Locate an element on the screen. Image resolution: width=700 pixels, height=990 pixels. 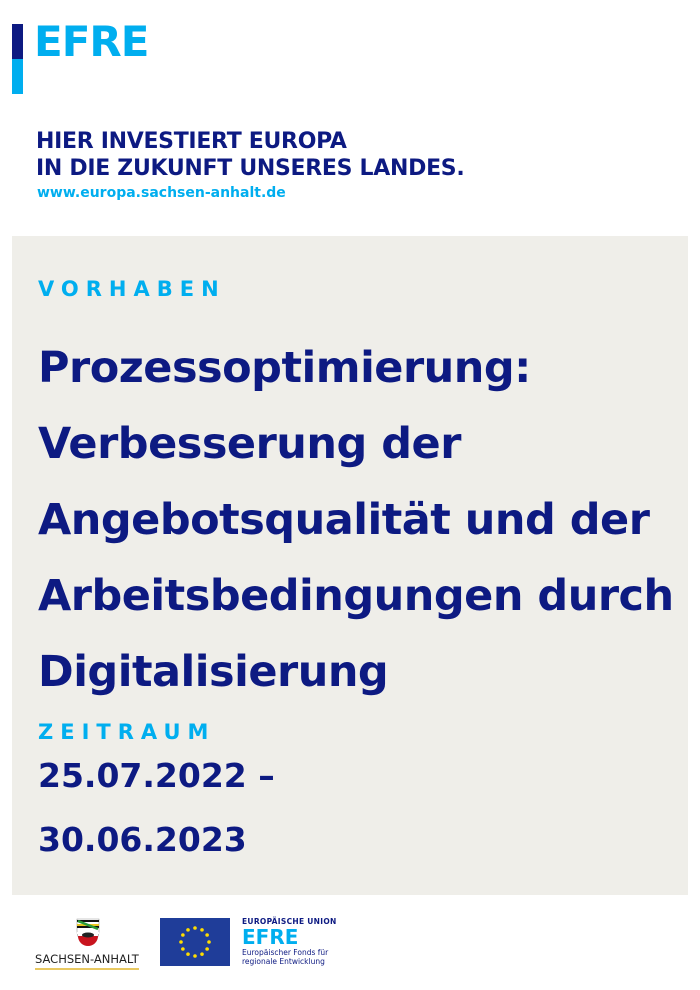
slogan-line-1: HIER INVESTIERT EUROPA is located at coordinates (191, 141).